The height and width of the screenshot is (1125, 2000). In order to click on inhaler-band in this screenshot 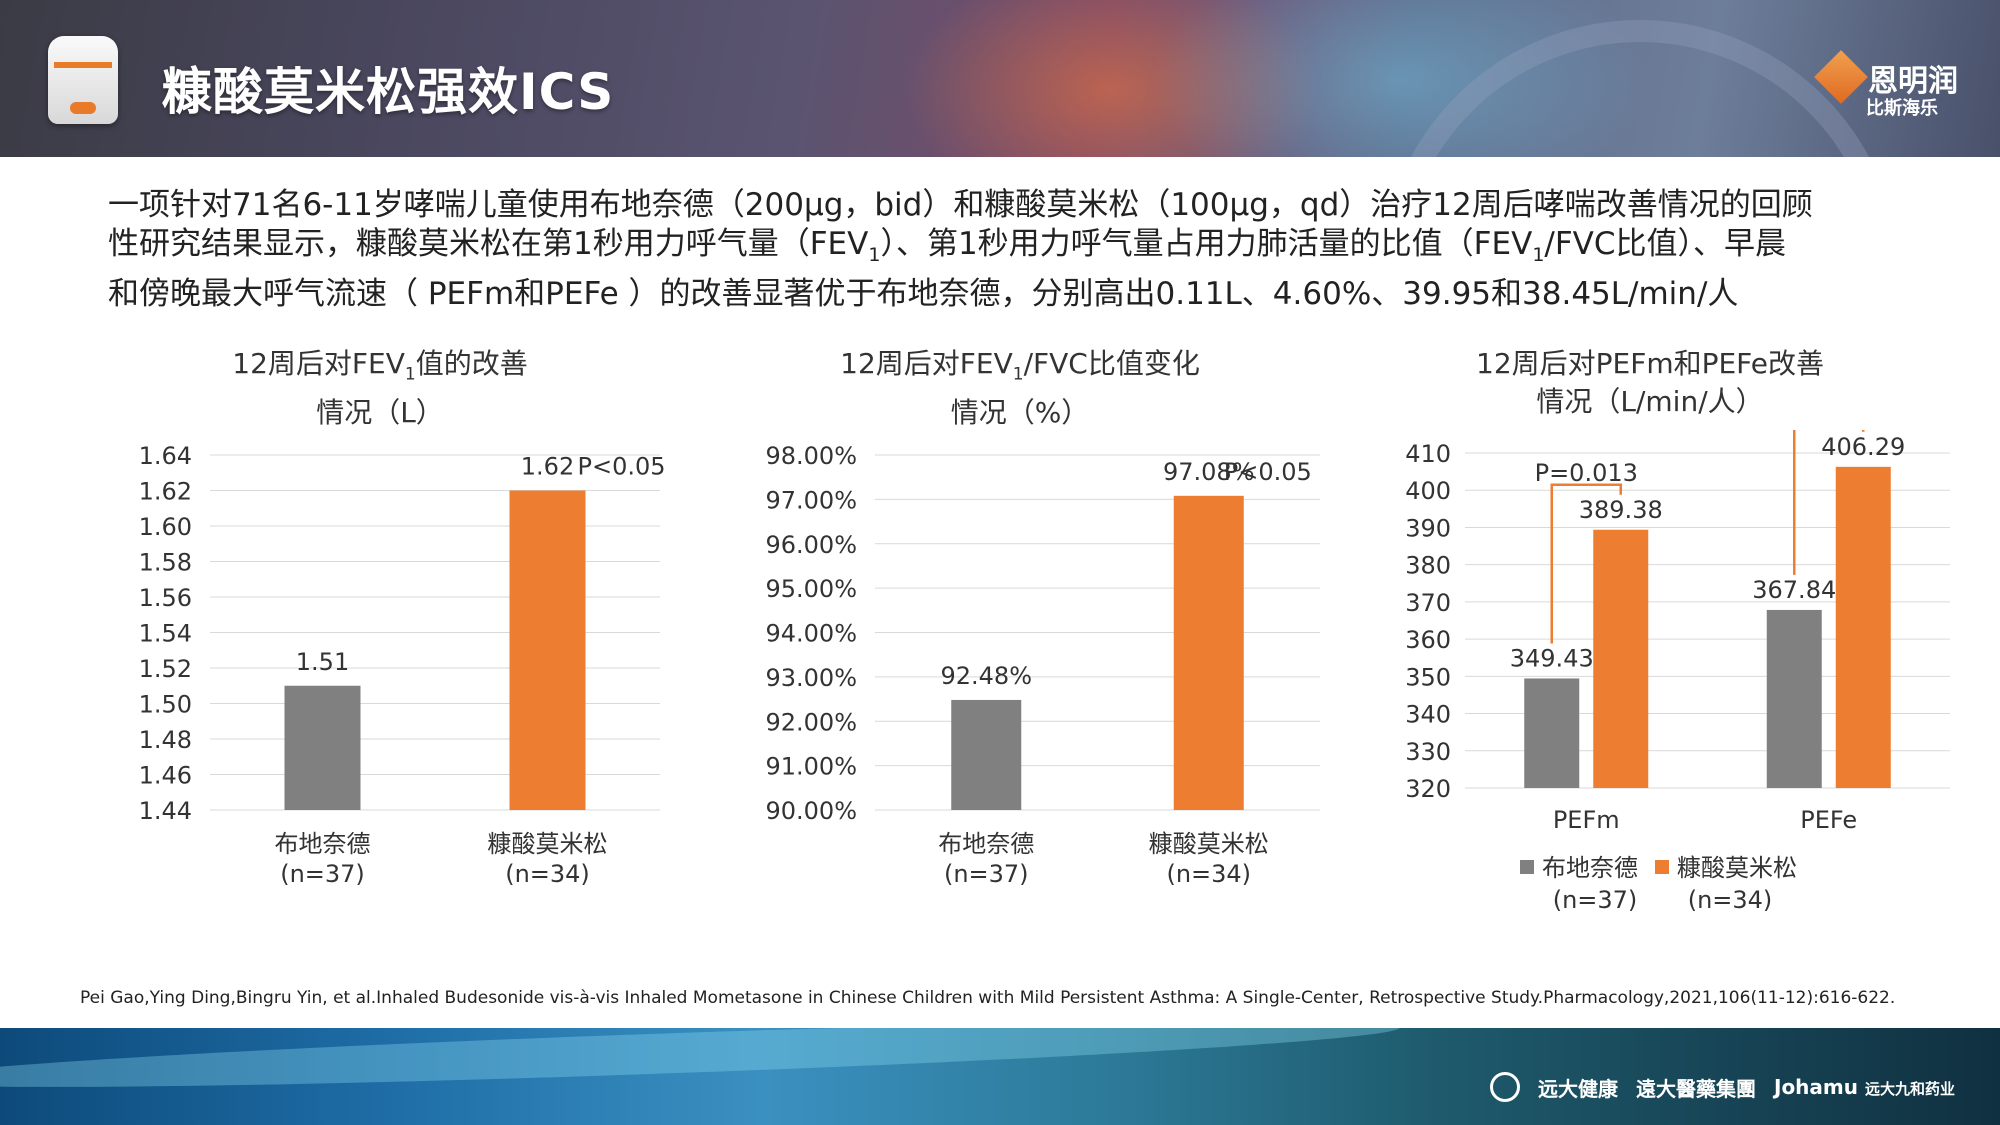, I will do `click(83, 65)`.